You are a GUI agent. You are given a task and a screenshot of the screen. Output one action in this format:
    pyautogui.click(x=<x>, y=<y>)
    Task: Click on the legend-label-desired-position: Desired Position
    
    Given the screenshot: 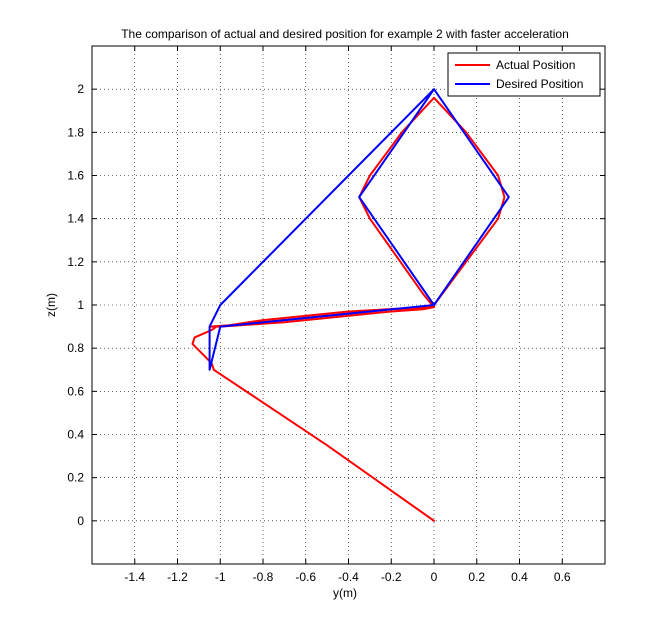 What is the action you would take?
    pyautogui.click(x=539, y=84)
    